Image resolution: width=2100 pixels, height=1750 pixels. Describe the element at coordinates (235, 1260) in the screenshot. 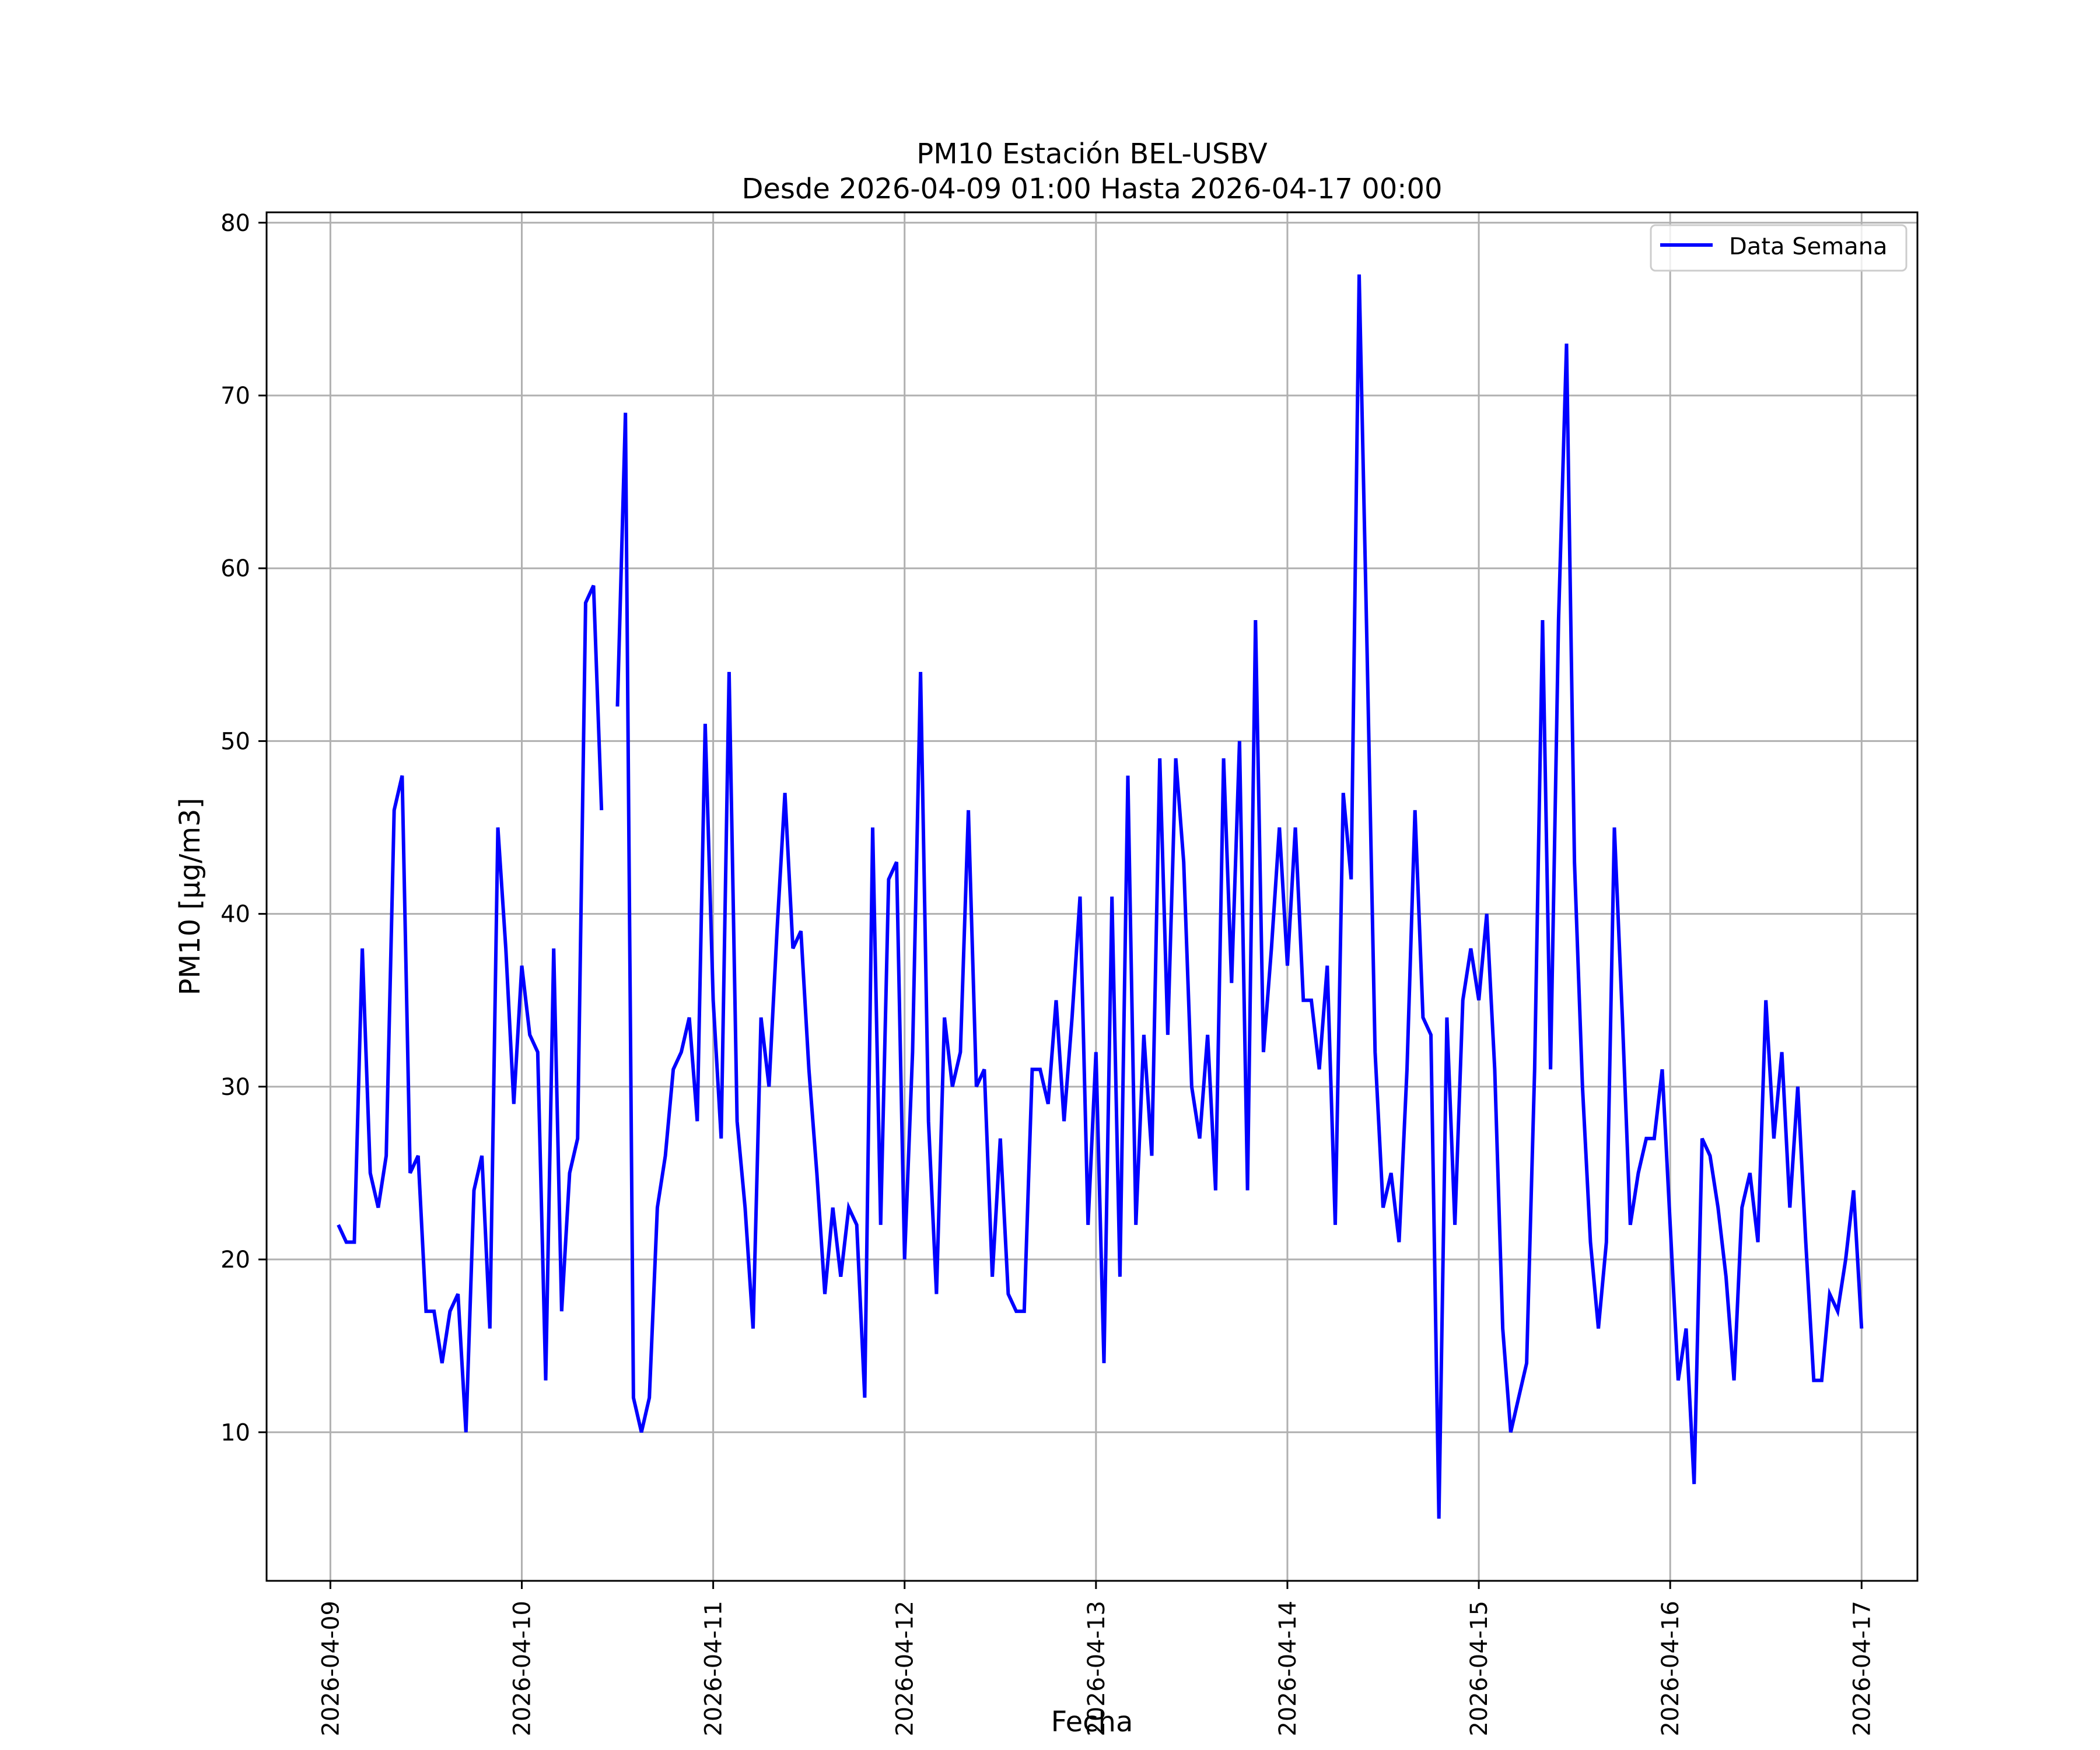

I see `y-tick-label: 20` at that location.